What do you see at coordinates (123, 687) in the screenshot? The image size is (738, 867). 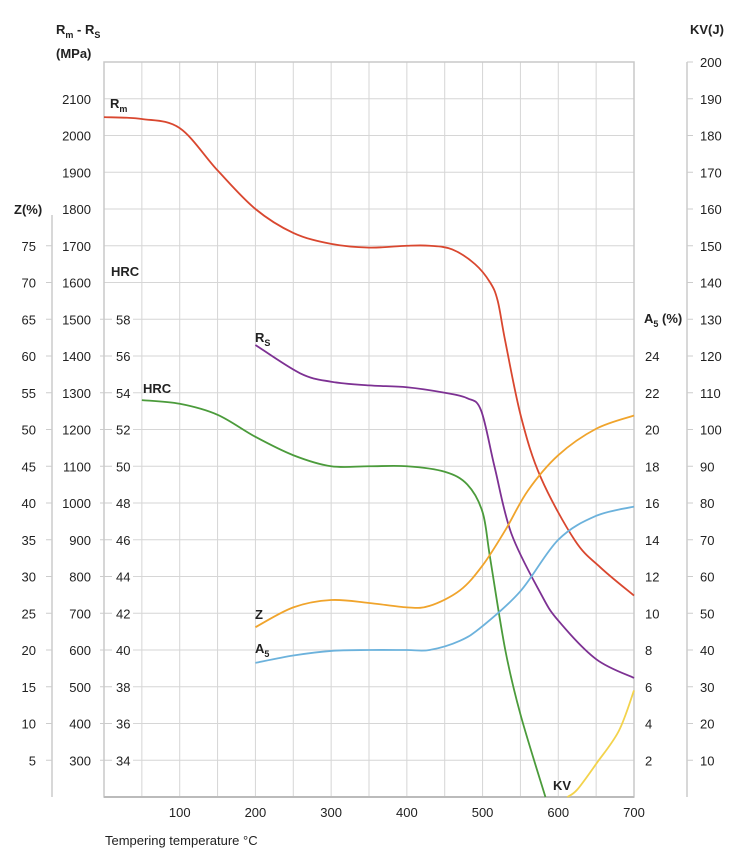 I see `hrc-tick-label: 38` at bounding box center [123, 687].